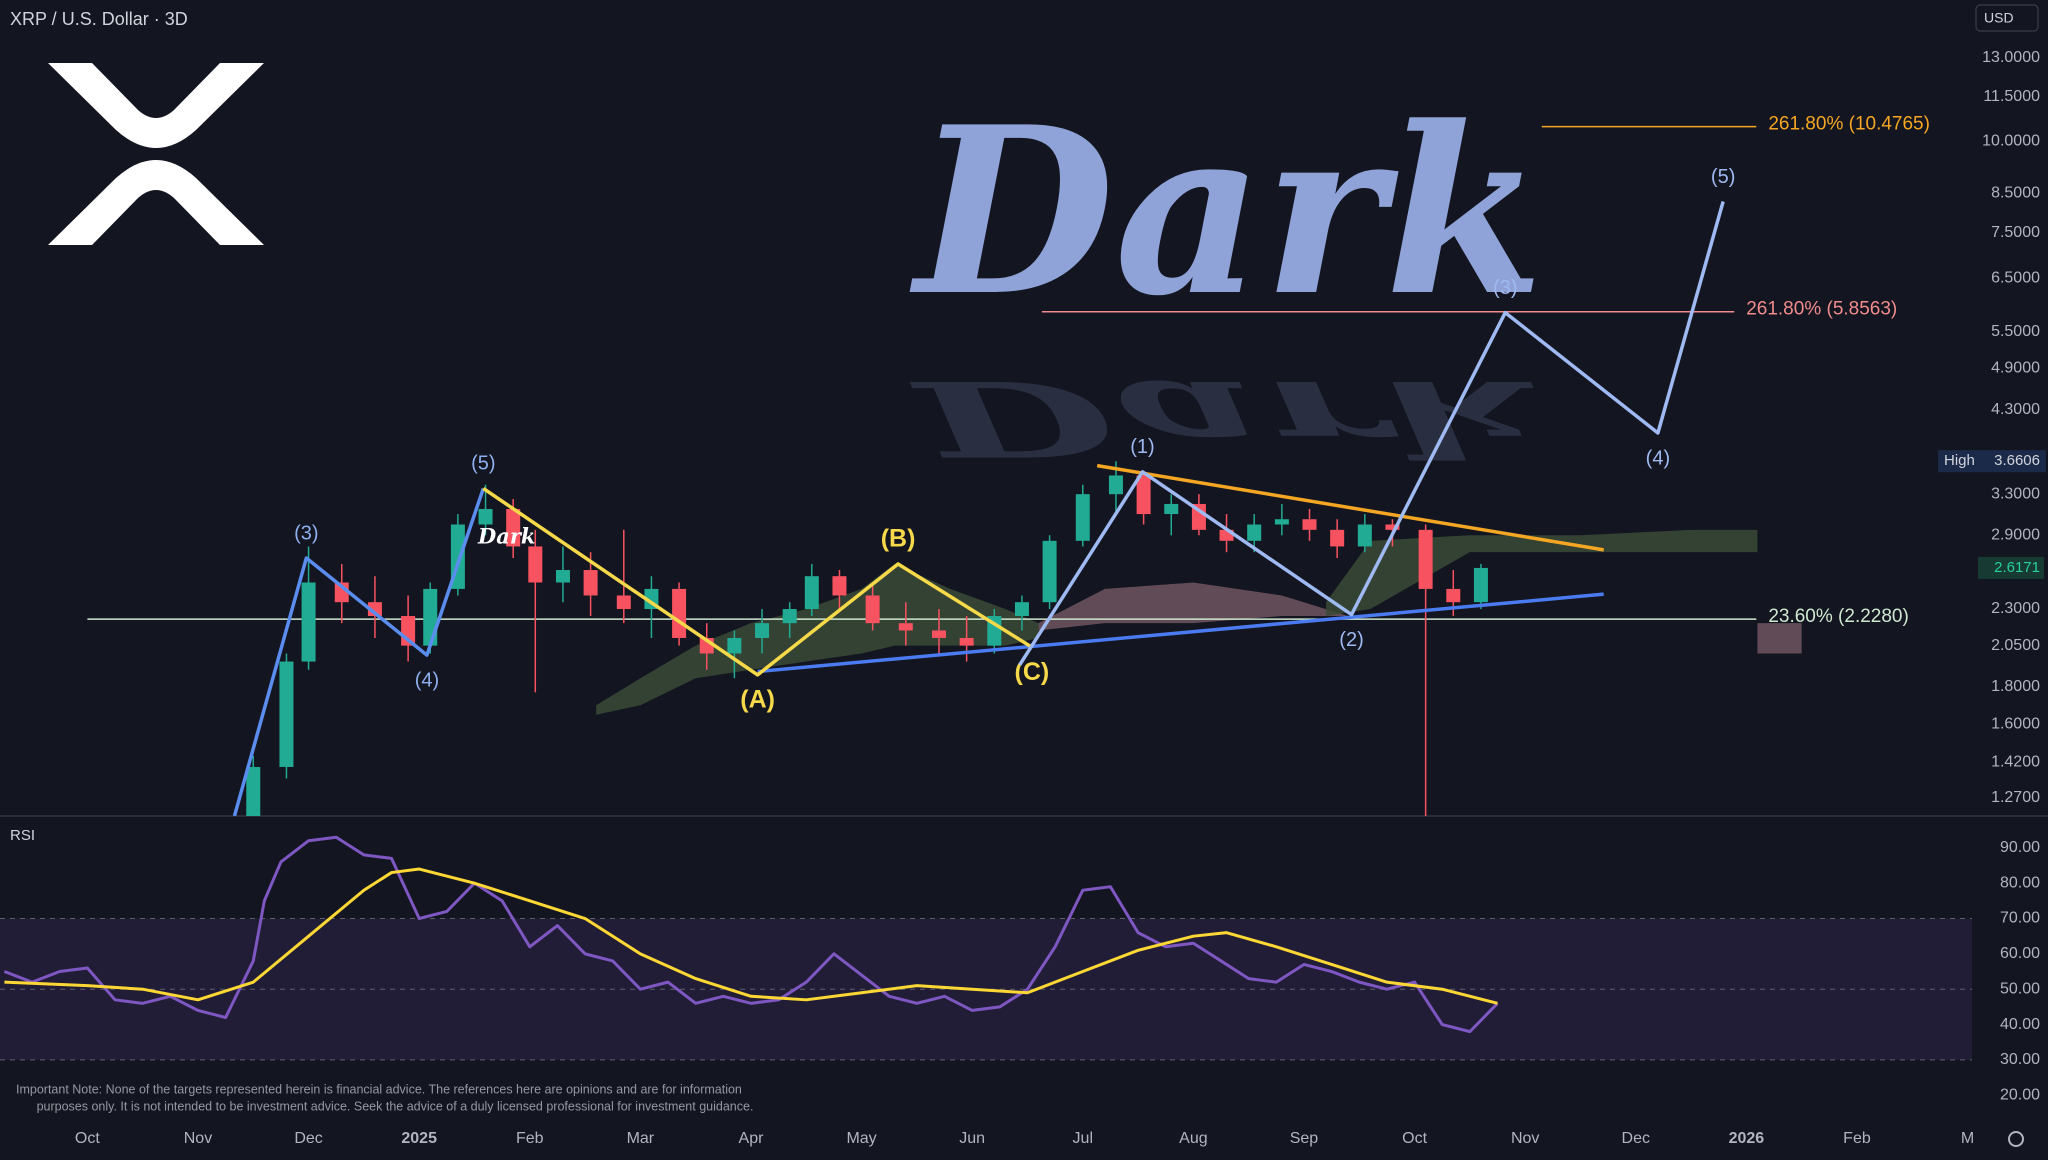  Describe the element at coordinates (1083, 1138) in the screenshot. I see `x-tick-label: Jul` at that location.